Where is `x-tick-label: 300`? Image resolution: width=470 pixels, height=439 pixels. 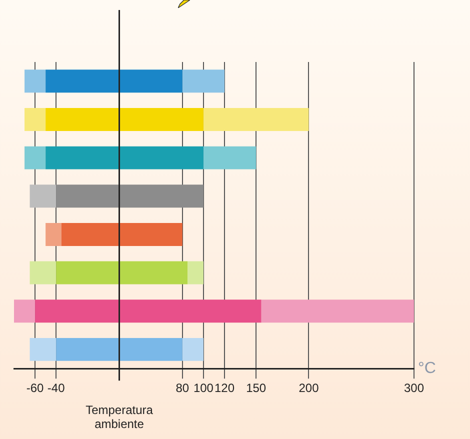 x-tick-label: 300 is located at coordinates (414, 388).